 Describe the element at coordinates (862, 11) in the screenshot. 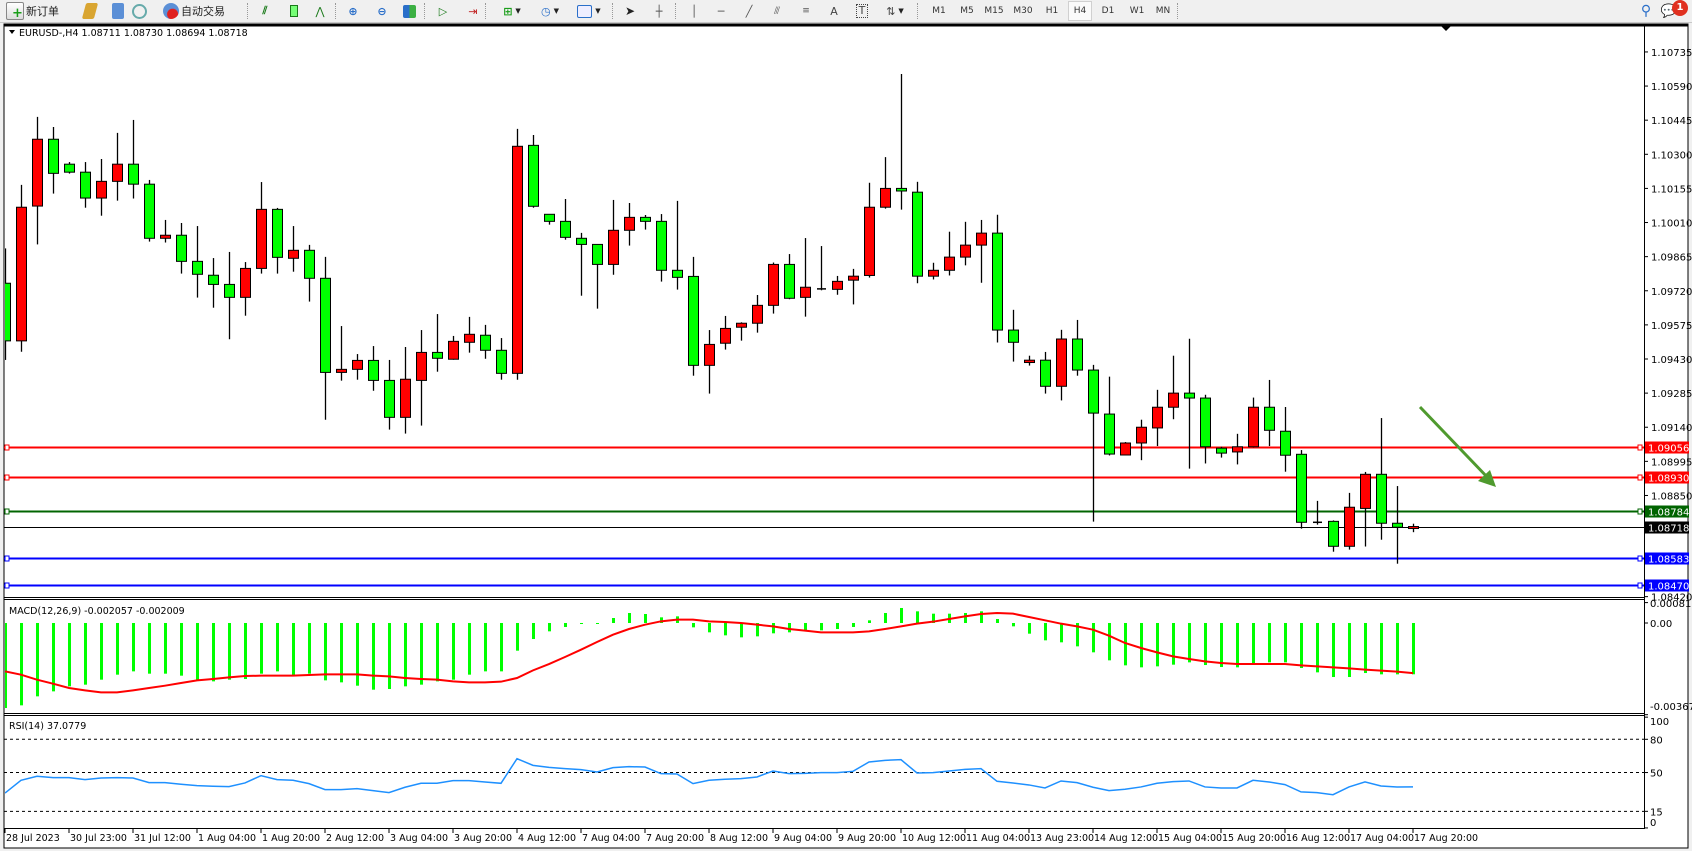

I see `text-label-button: T` at that location.